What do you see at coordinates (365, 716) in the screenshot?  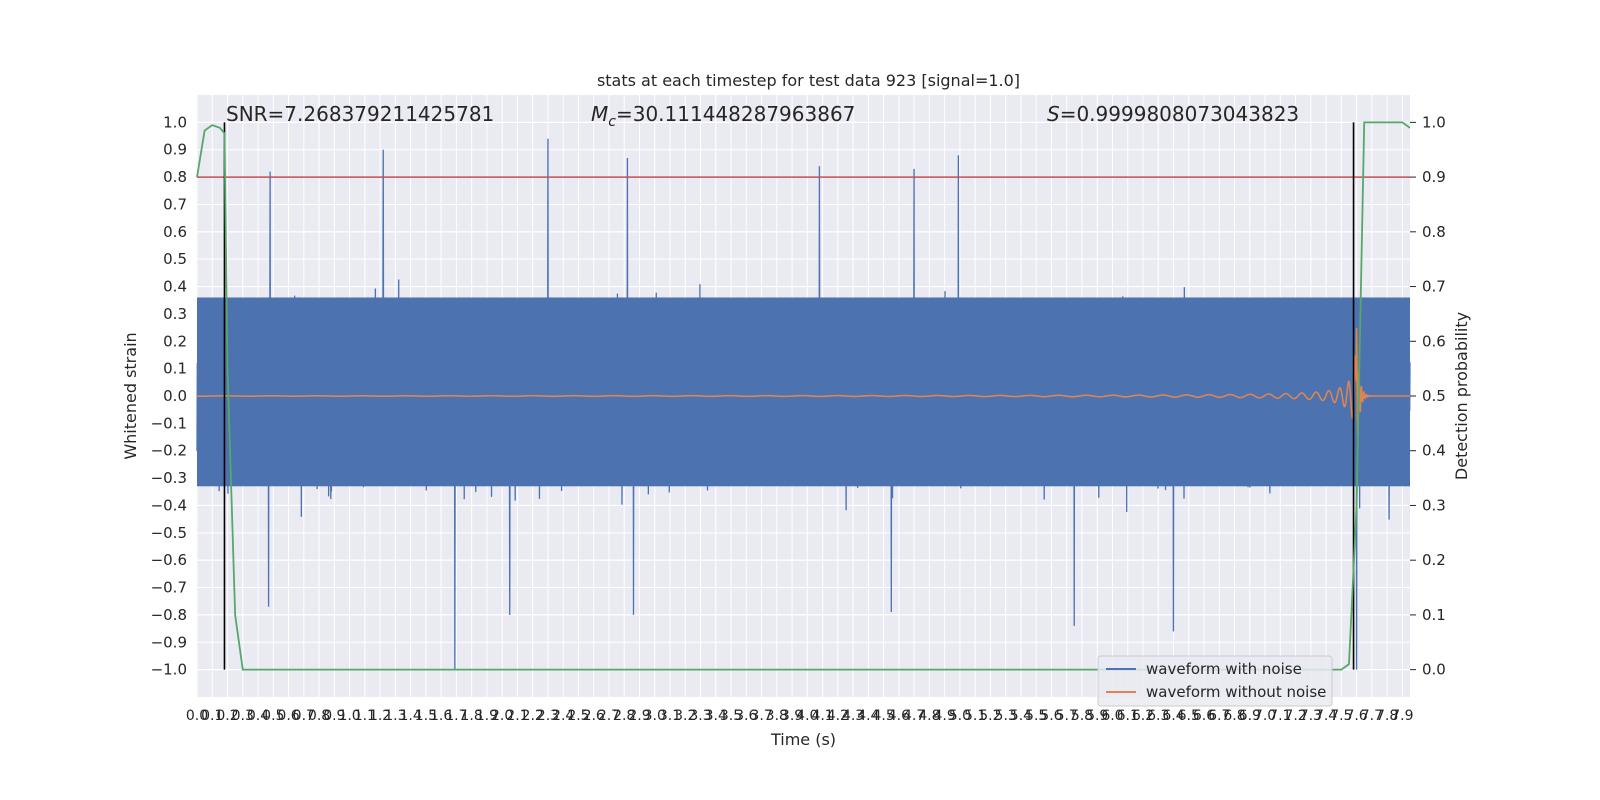 I see `x-tick-label: 1.1` at bounding box center [365, 716].